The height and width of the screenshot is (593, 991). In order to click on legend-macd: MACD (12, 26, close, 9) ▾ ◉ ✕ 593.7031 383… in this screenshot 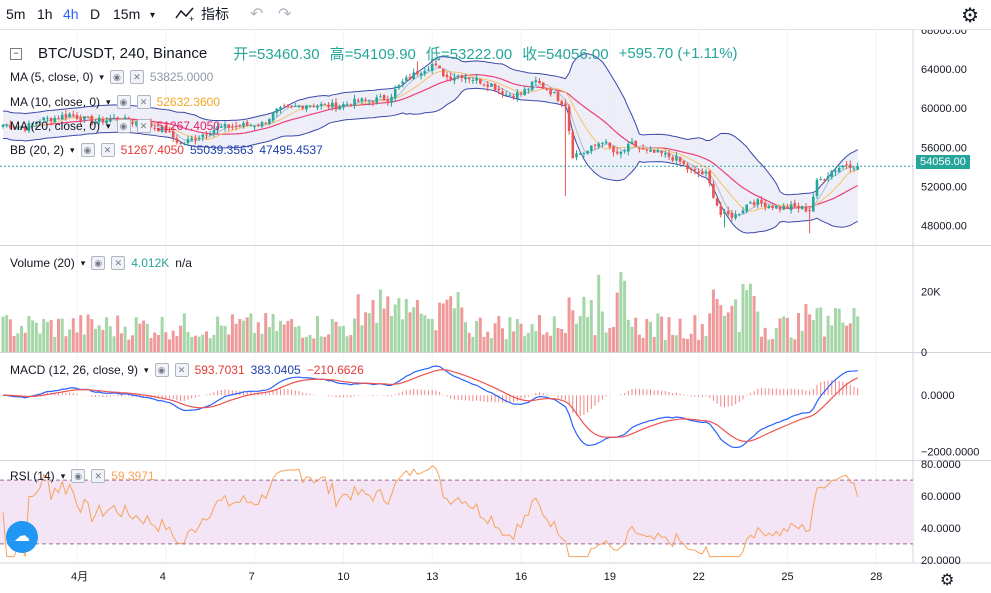, I will do `click(187, 370)`.